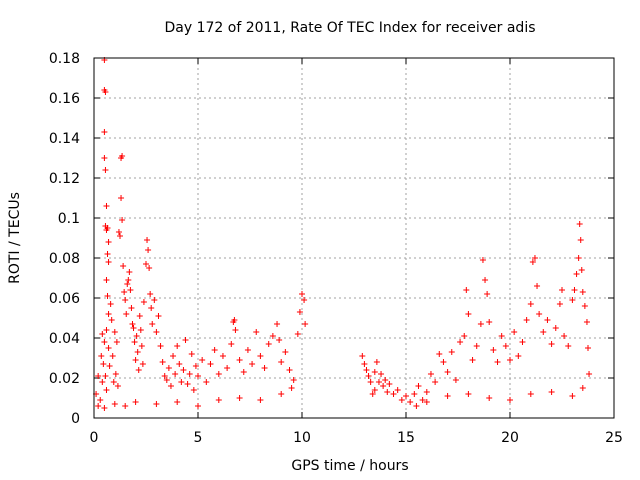 The width and height of the screenshot is (640, 480). Describe the element at coordinates (64, 299) in the screenshot. I see `y-tick-label: 0.06` at that location.